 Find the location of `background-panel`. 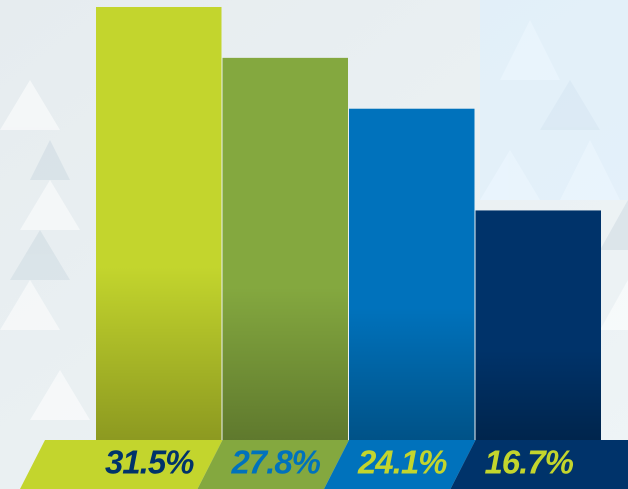

background-panel is located at coordinates (554, 100).